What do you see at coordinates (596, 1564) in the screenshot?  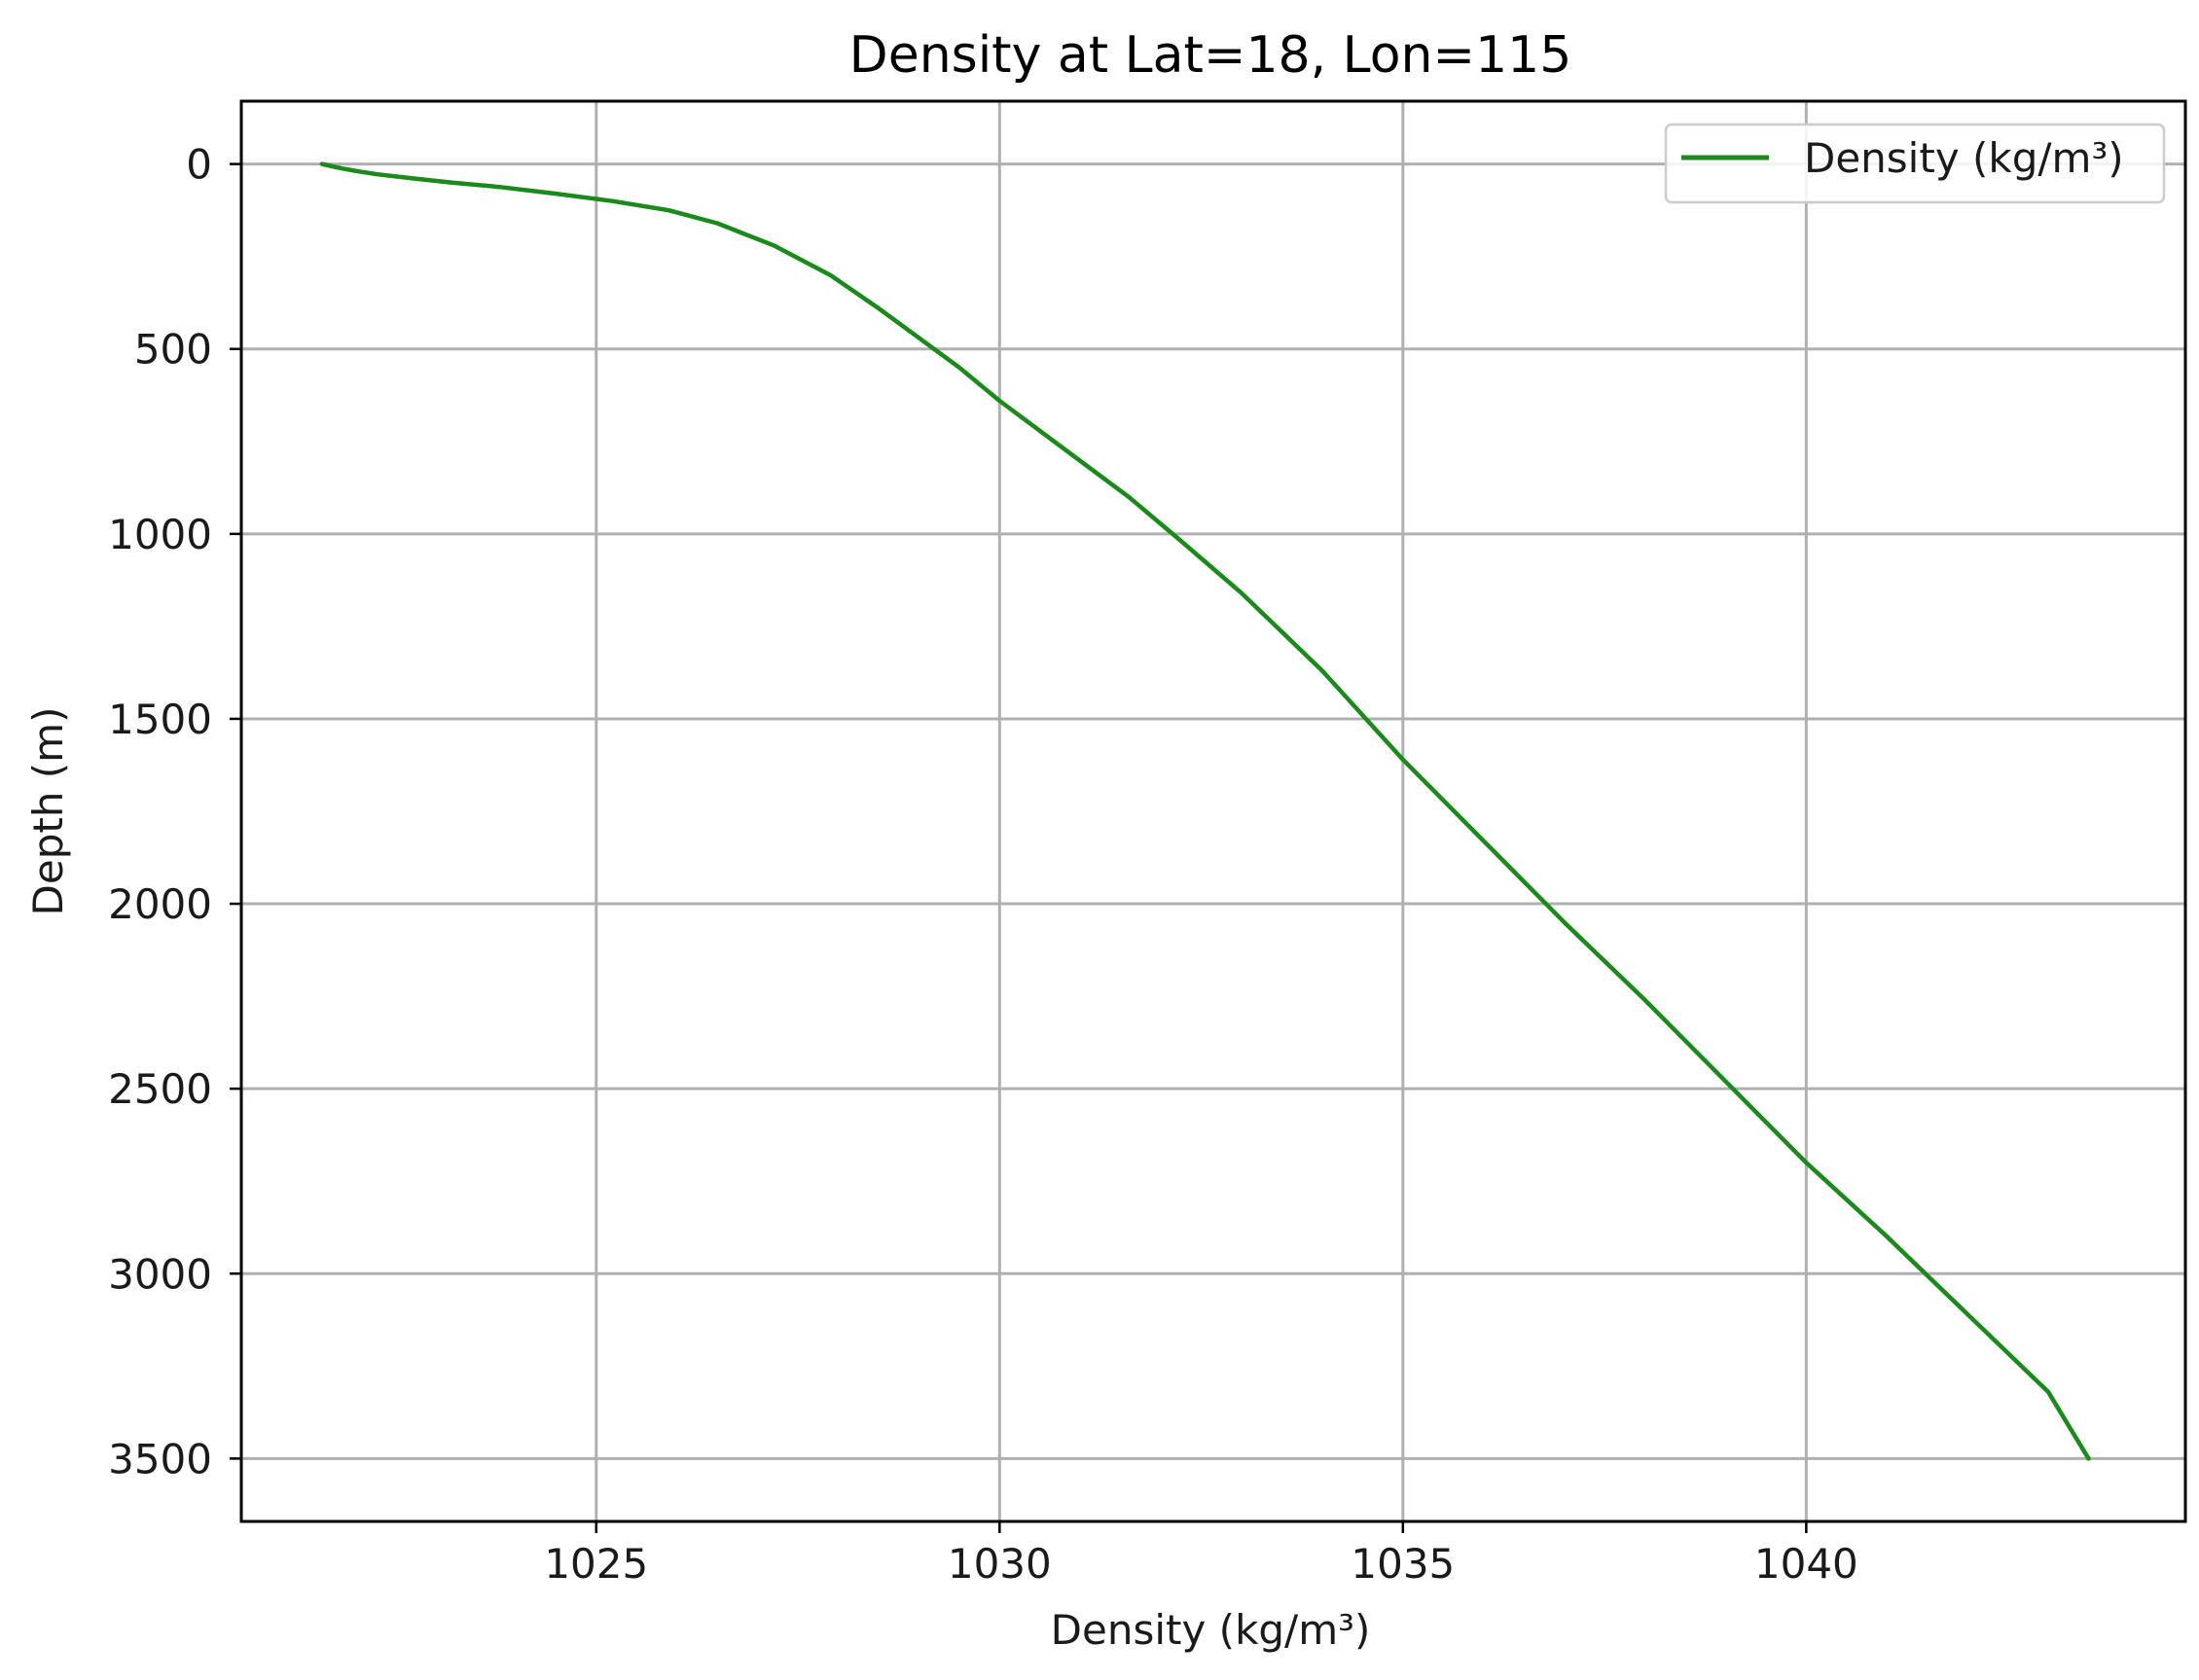 I see `x-tick-label: 1025` at bounding box center [596, 1564].